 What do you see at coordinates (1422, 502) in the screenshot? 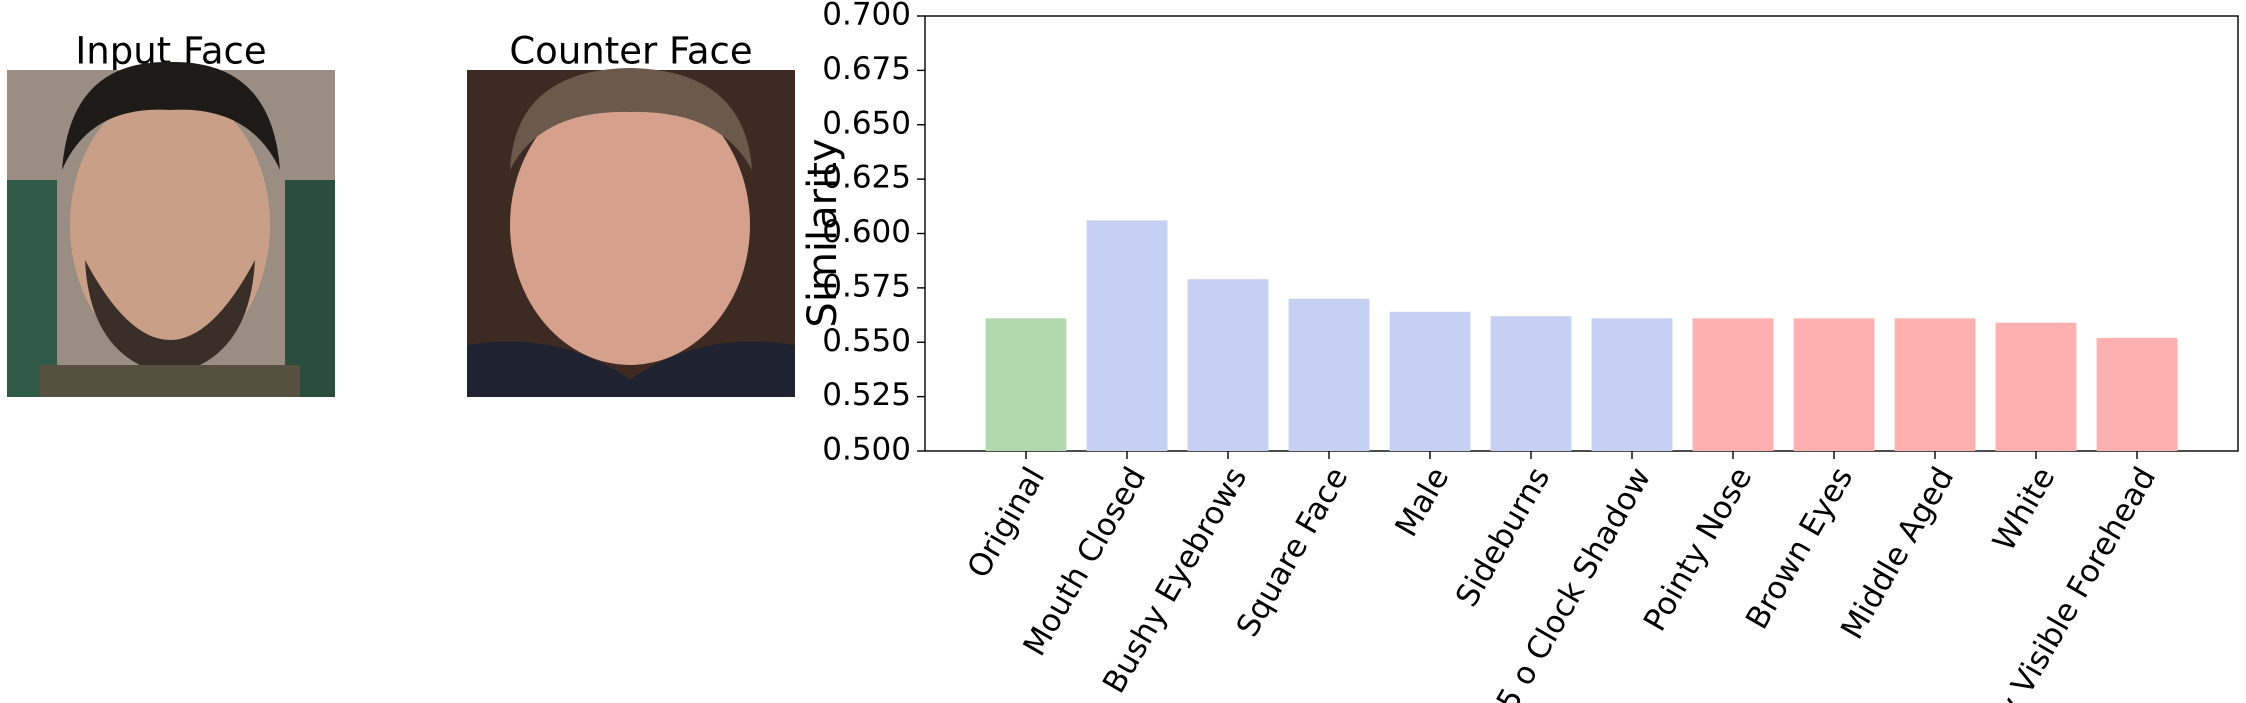
I see `x-tick-label: Male` at bounding box center [1422, 502].